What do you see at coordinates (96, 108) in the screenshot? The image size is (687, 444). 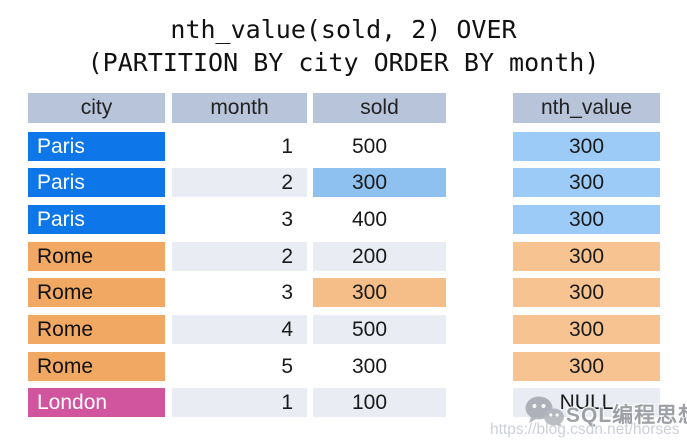 I see `column-header-city: city` at bounding box center [96, 108].